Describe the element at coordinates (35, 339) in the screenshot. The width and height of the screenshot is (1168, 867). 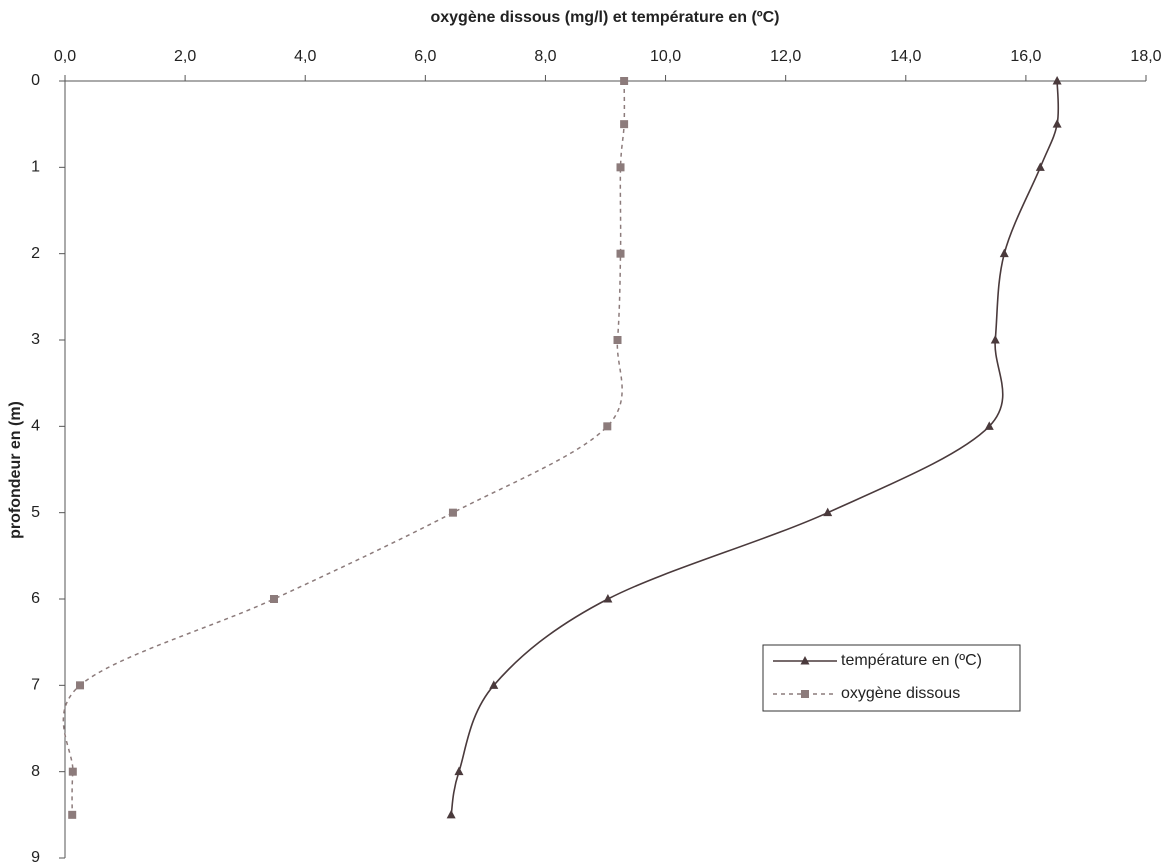
I see `y-tick-label: 3` at that location.